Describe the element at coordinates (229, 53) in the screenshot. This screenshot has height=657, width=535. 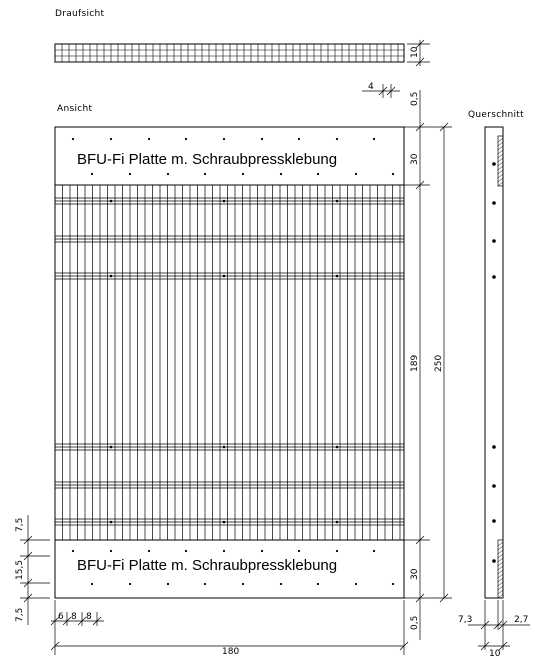
I see `top-view-strip` at that location.